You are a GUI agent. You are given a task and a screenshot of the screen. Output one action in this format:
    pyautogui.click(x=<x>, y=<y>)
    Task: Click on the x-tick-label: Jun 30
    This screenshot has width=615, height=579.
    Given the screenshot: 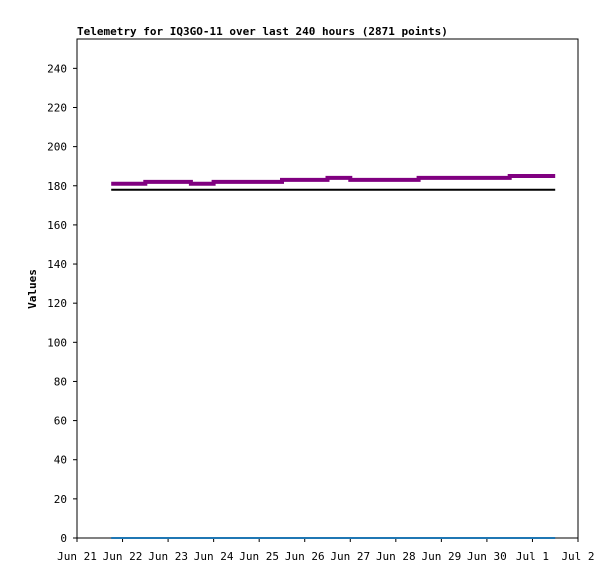 What is the action you would take?
    pyautogui.click(x=487, y=556)
    